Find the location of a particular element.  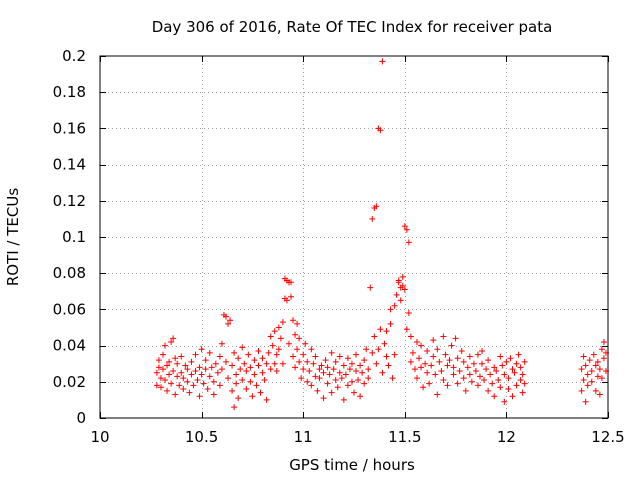

y-tick-label: 0.06 is located at coordinates (69, 309).